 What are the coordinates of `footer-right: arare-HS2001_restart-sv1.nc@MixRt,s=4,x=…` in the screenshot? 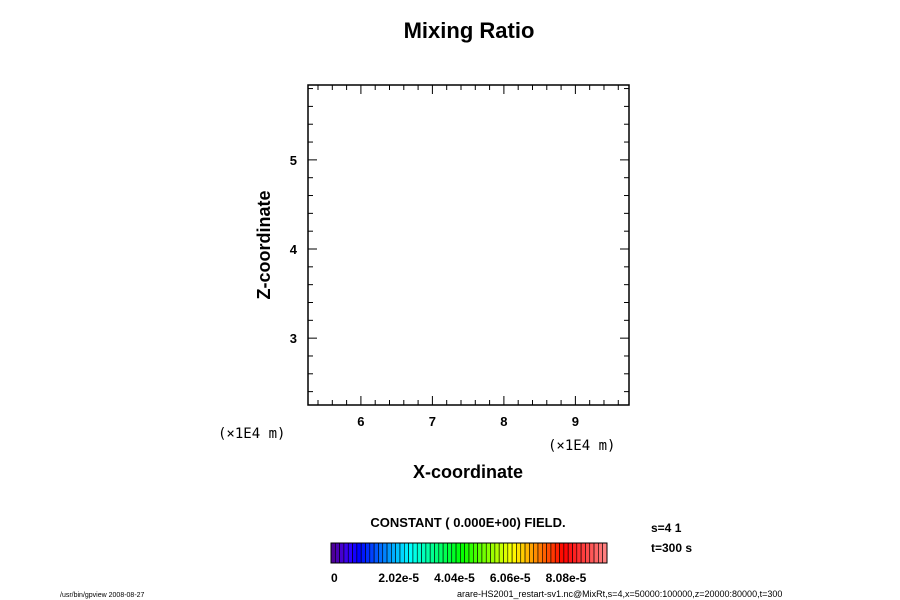 It's located at (619, 594).